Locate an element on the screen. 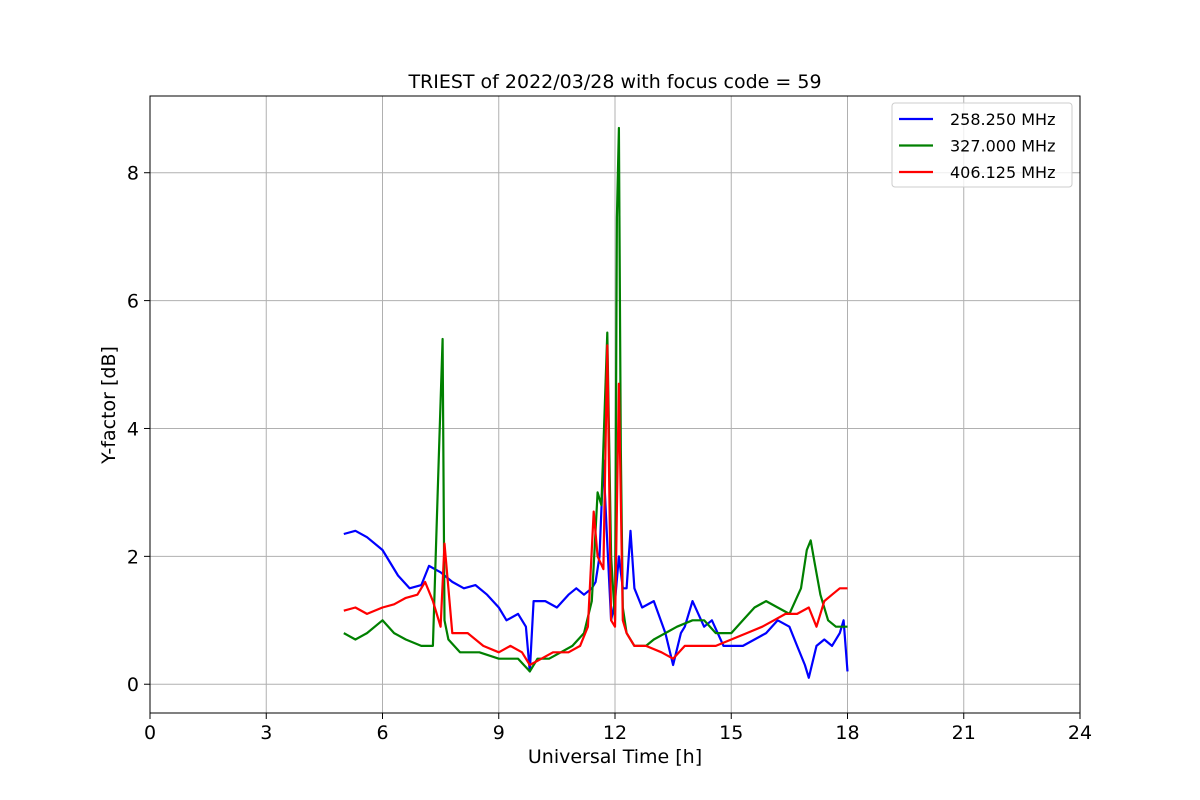 Image resolution: width=1200 pixels, height=800 pixels. y-axis: 0 2 4 6 8 is located at coordinates (138, 429).